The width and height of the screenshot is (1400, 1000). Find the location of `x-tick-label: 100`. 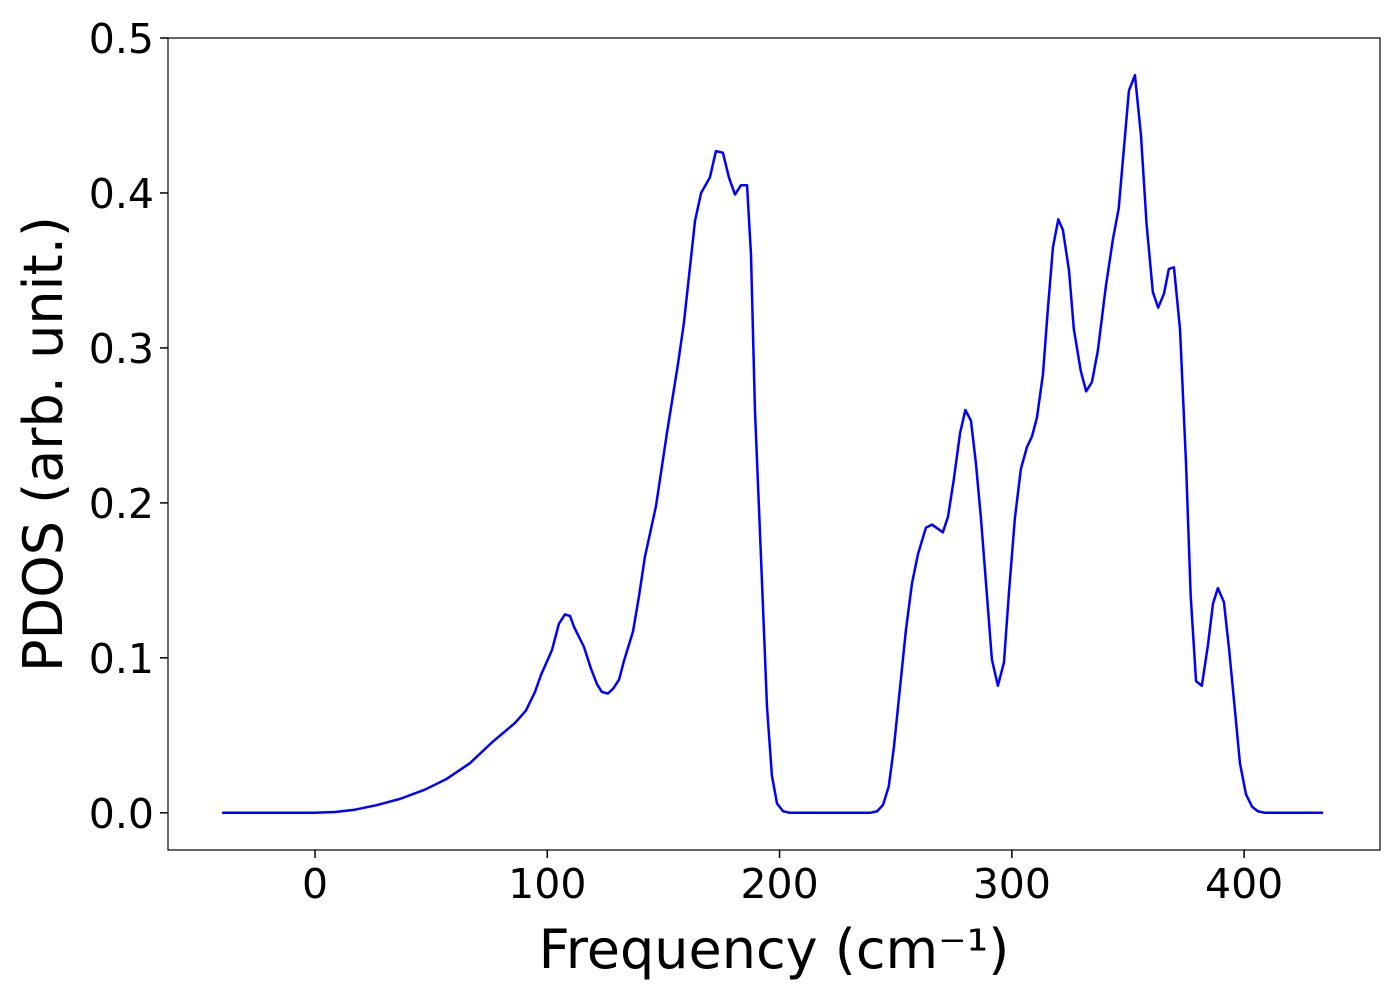

x-tick-label: 100 is located at coordinates (547, 884).